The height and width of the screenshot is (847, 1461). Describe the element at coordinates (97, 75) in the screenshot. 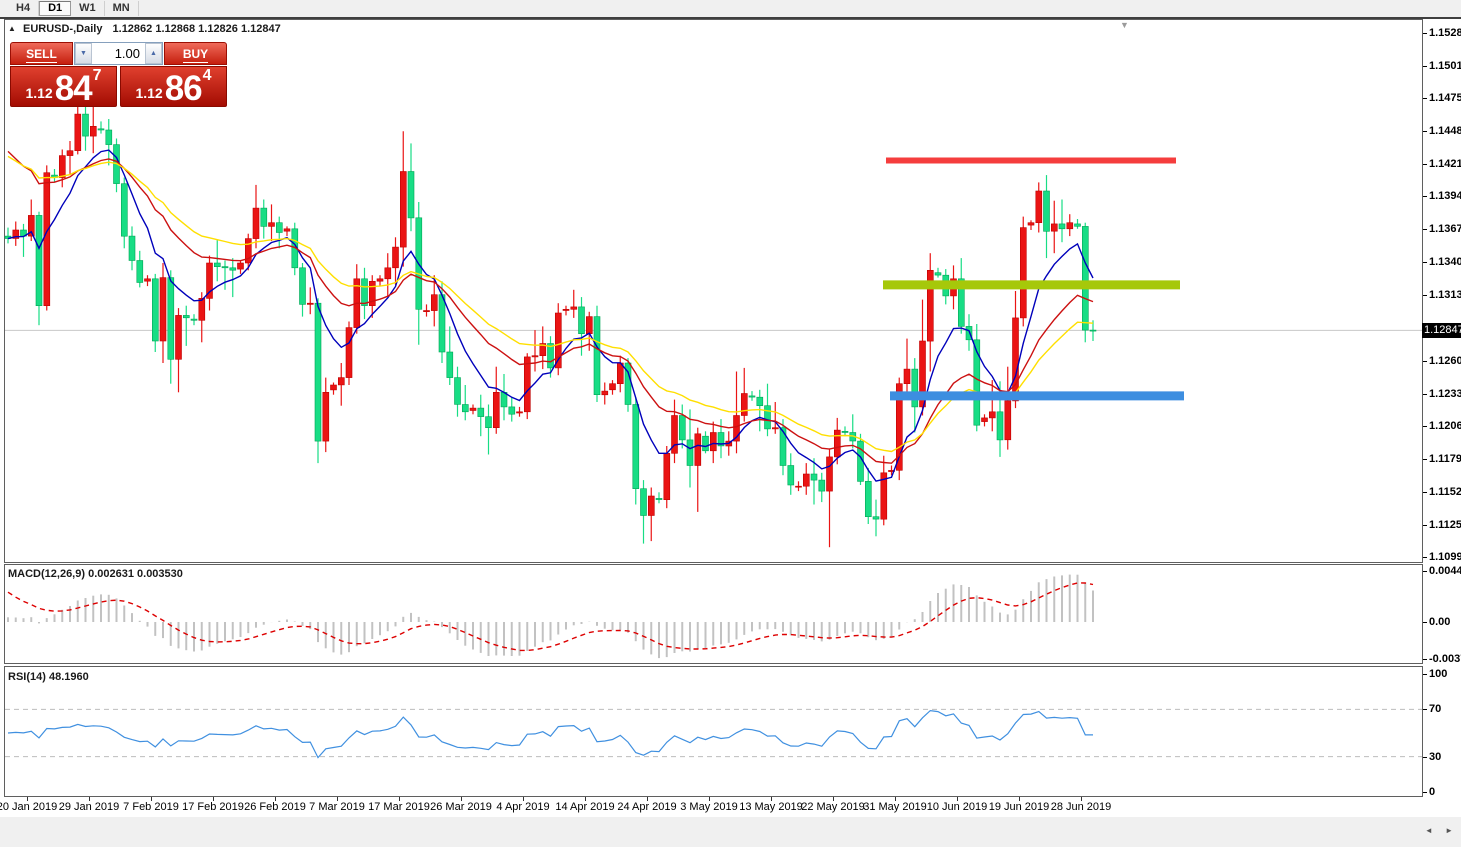

I see `sell-price-sup: 7` at that location.